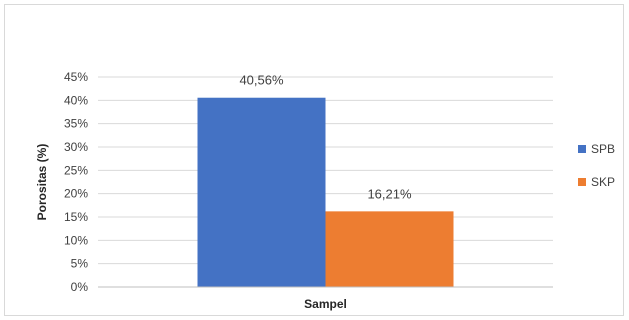  I want to click on y-tick-label: 20%, so click(76, 194).